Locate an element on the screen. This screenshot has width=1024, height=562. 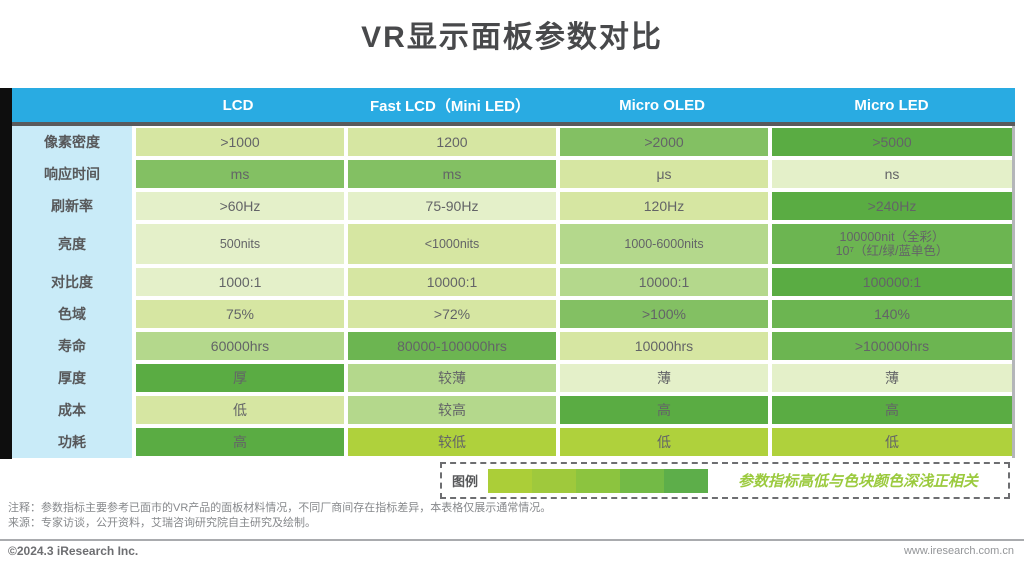
row-label: 色域 is located at coordinates (72, 314).